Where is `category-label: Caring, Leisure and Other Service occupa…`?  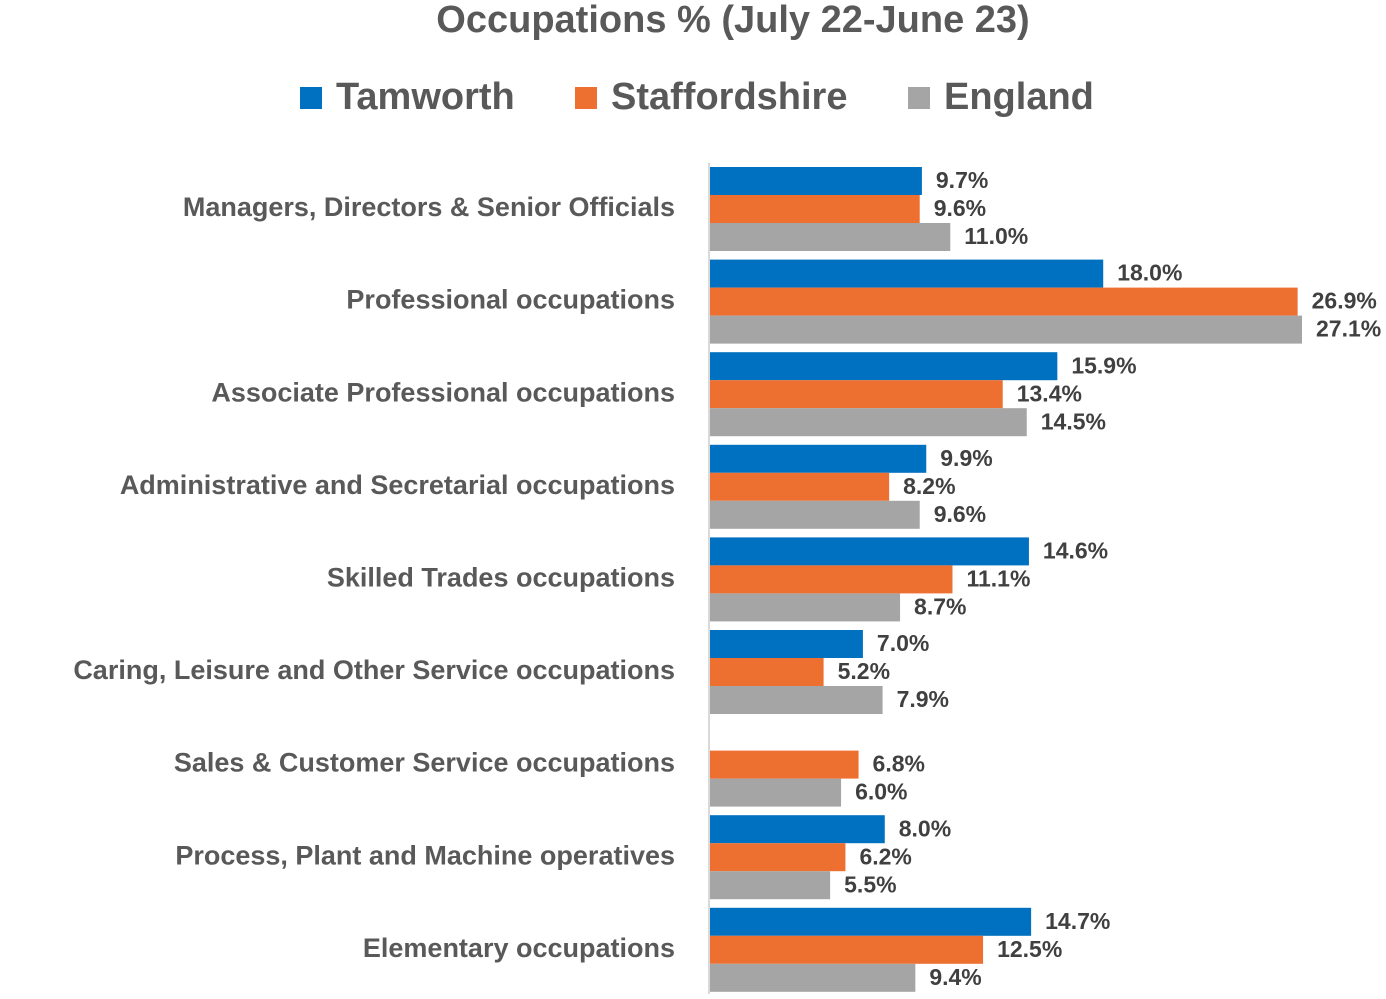 category-label: Caring, Leisure and Other Service occupa… is located at coordinates (374, 670).